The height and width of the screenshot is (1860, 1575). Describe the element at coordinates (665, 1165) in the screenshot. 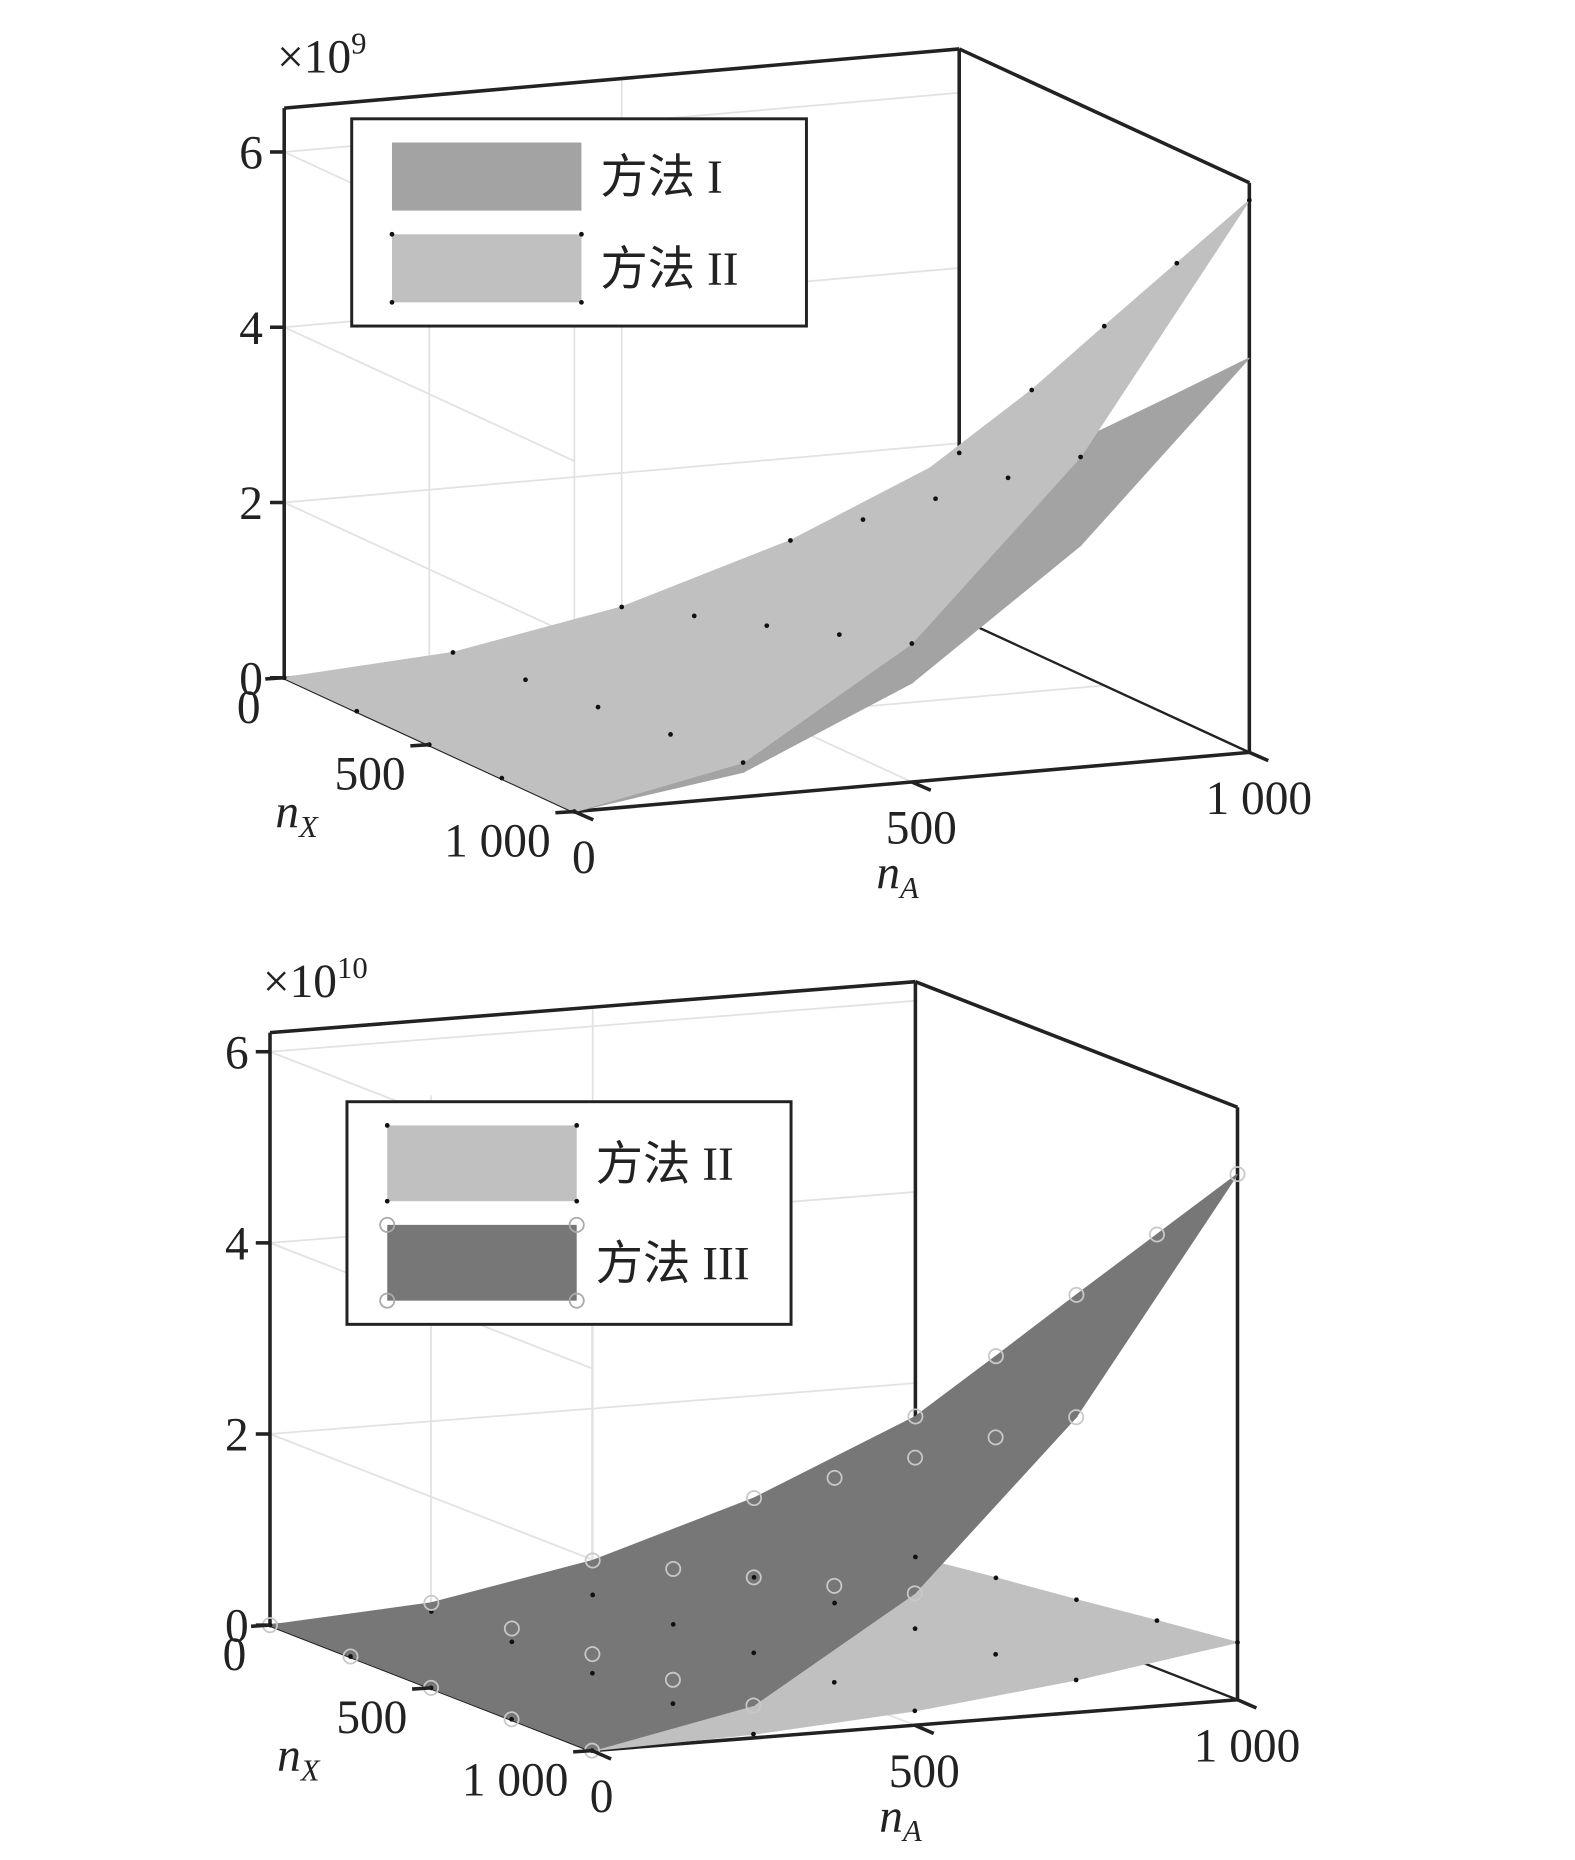

I see `legend-label: 方法 II` at that location.